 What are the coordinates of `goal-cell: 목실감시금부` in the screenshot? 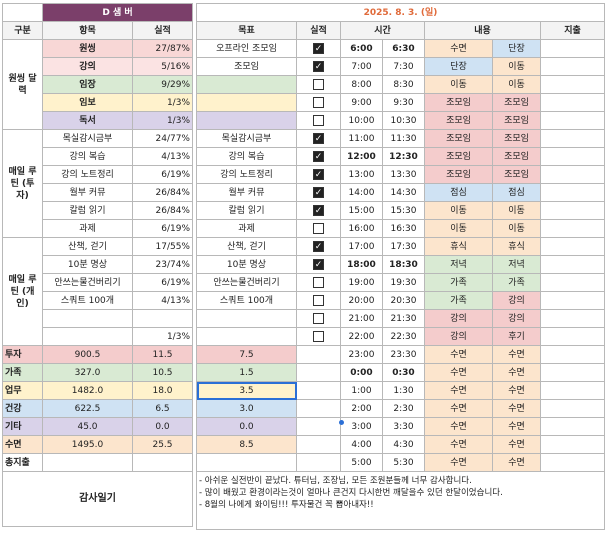 It's located at (246, 138).